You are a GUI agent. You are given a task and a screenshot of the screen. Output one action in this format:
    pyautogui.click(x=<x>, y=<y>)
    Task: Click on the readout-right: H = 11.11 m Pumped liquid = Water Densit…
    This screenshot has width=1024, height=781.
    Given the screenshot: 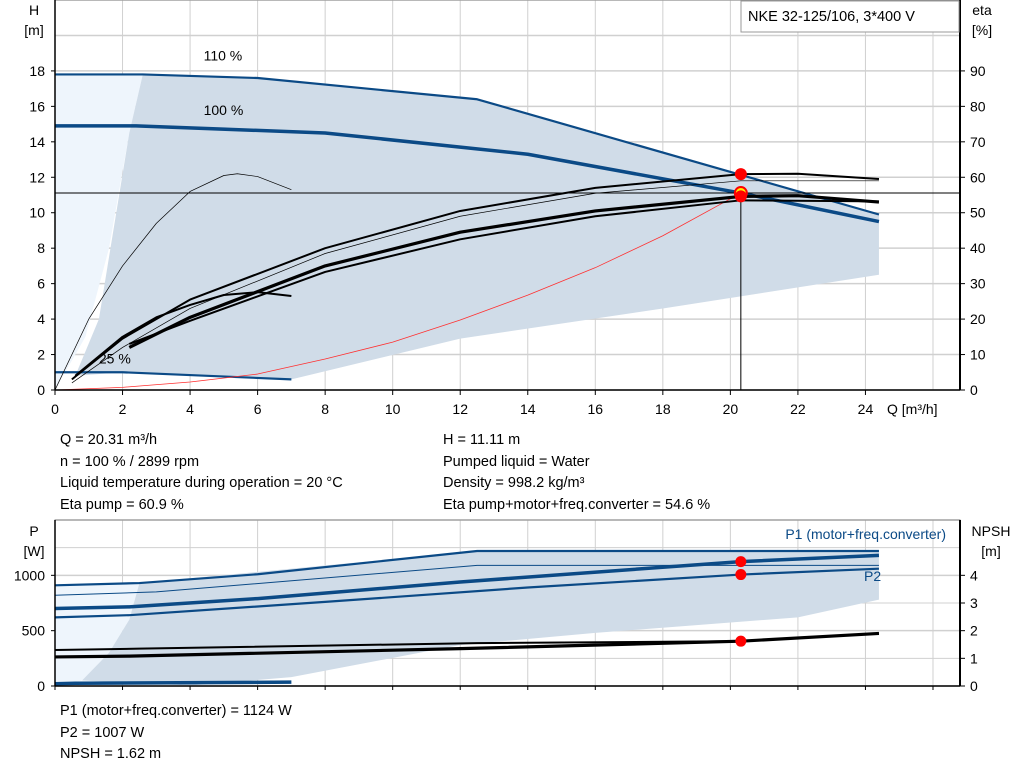 What is the action you would take?
    pyautogui.click(x=576, y=473)
    